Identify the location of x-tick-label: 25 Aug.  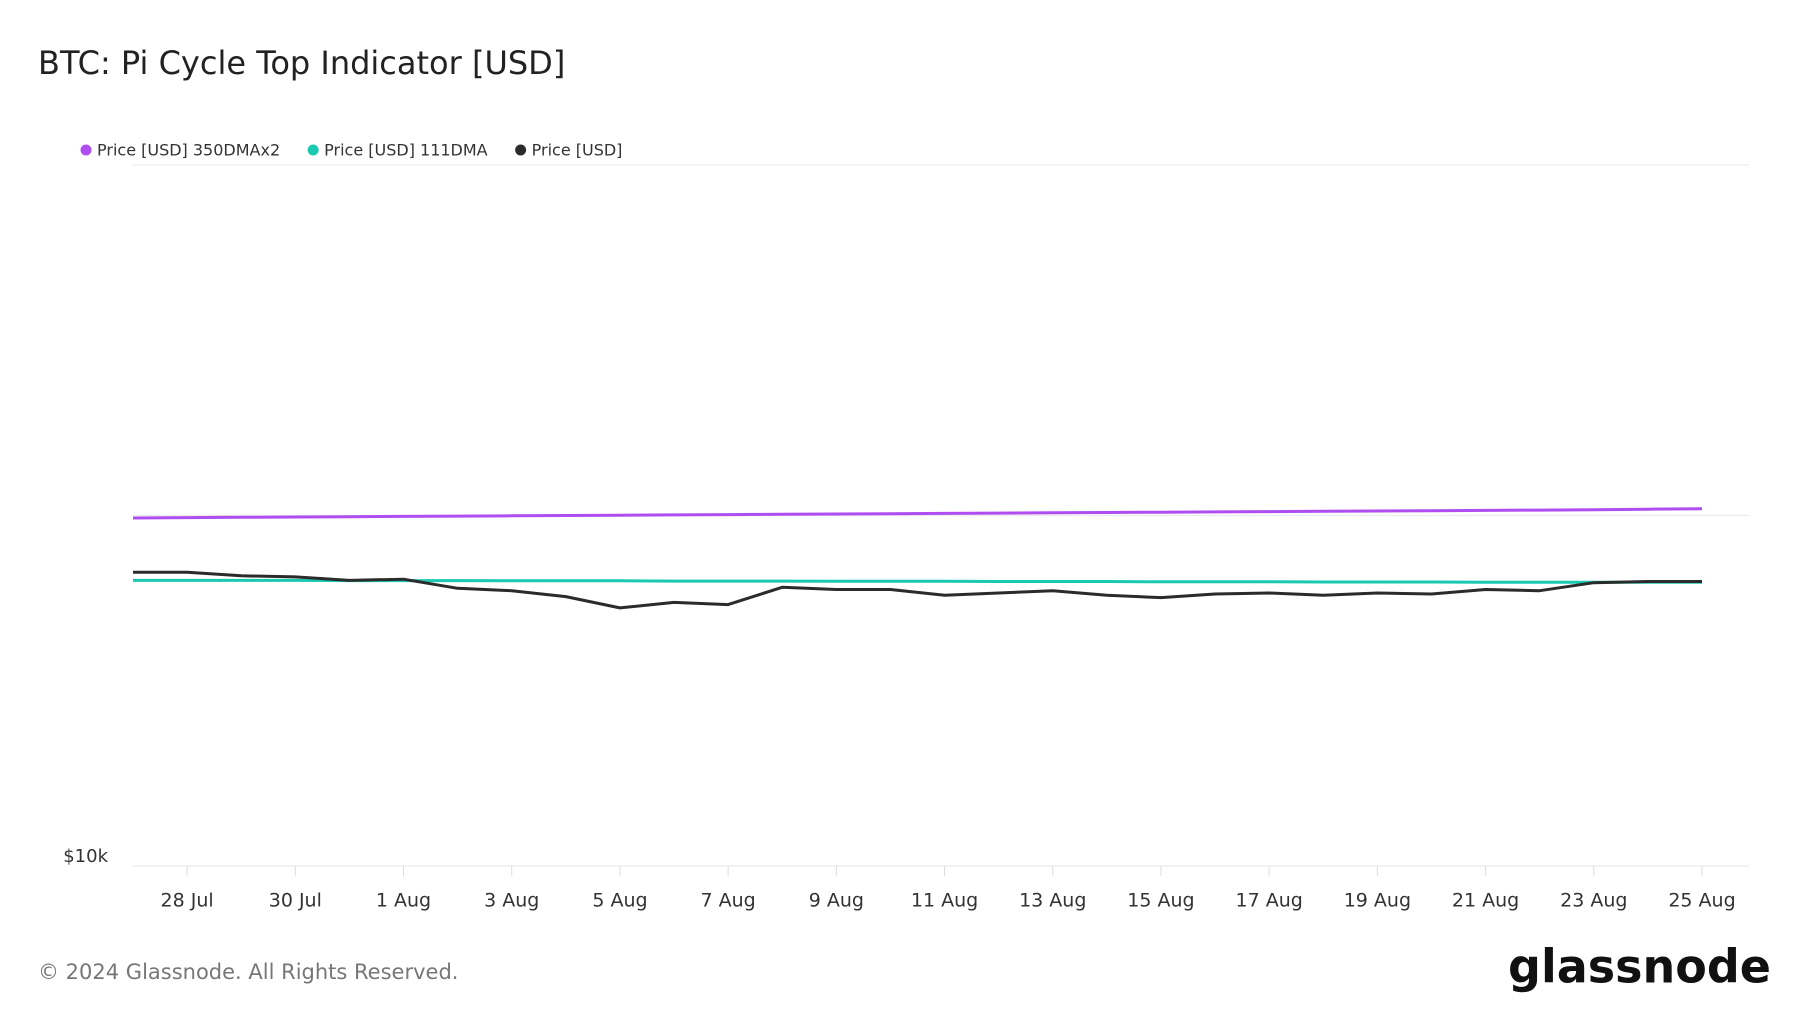
(1701, 901).